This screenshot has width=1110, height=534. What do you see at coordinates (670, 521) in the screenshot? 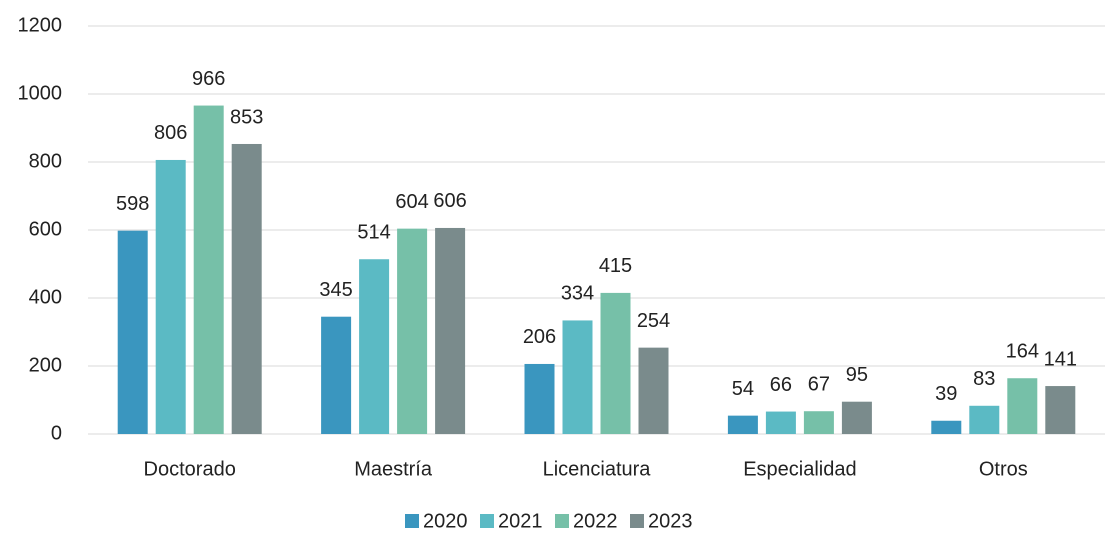
I see `legend-label: 2023` at bounding box center [670, 521].